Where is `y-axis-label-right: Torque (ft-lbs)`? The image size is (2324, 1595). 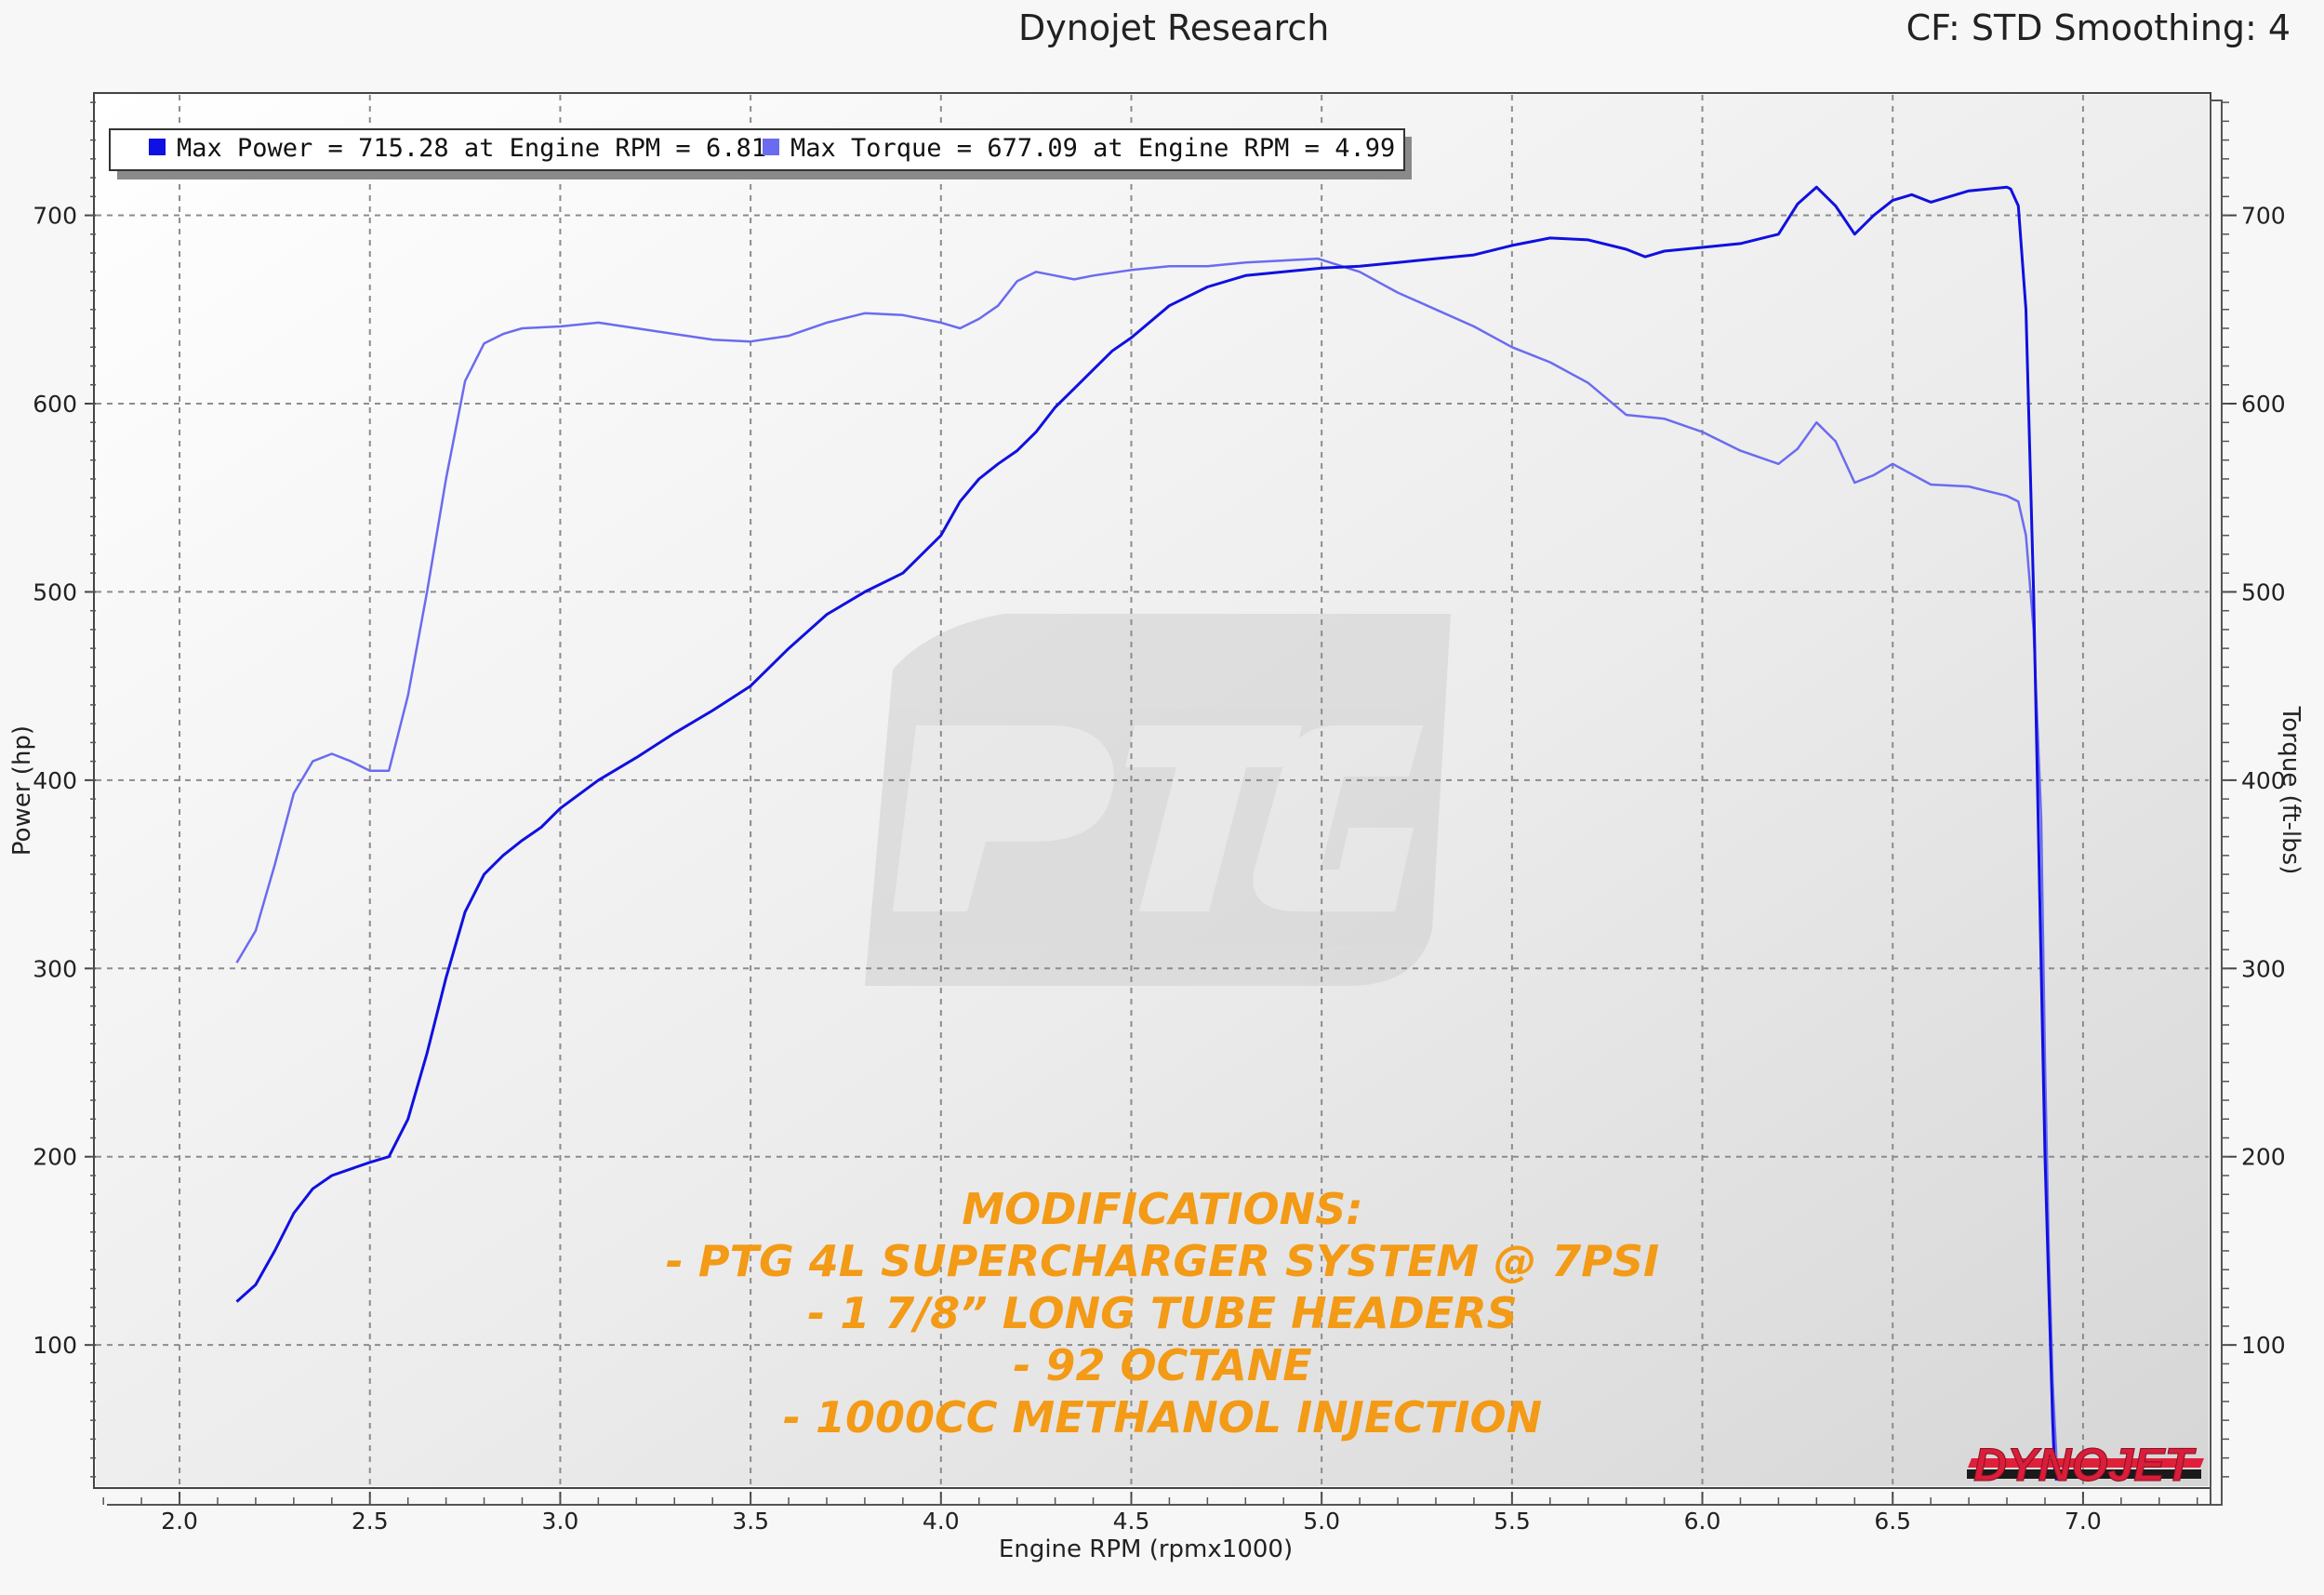 y-axis-label-right: Torque (ft-lbs) is located at coordinates (2291, 790).